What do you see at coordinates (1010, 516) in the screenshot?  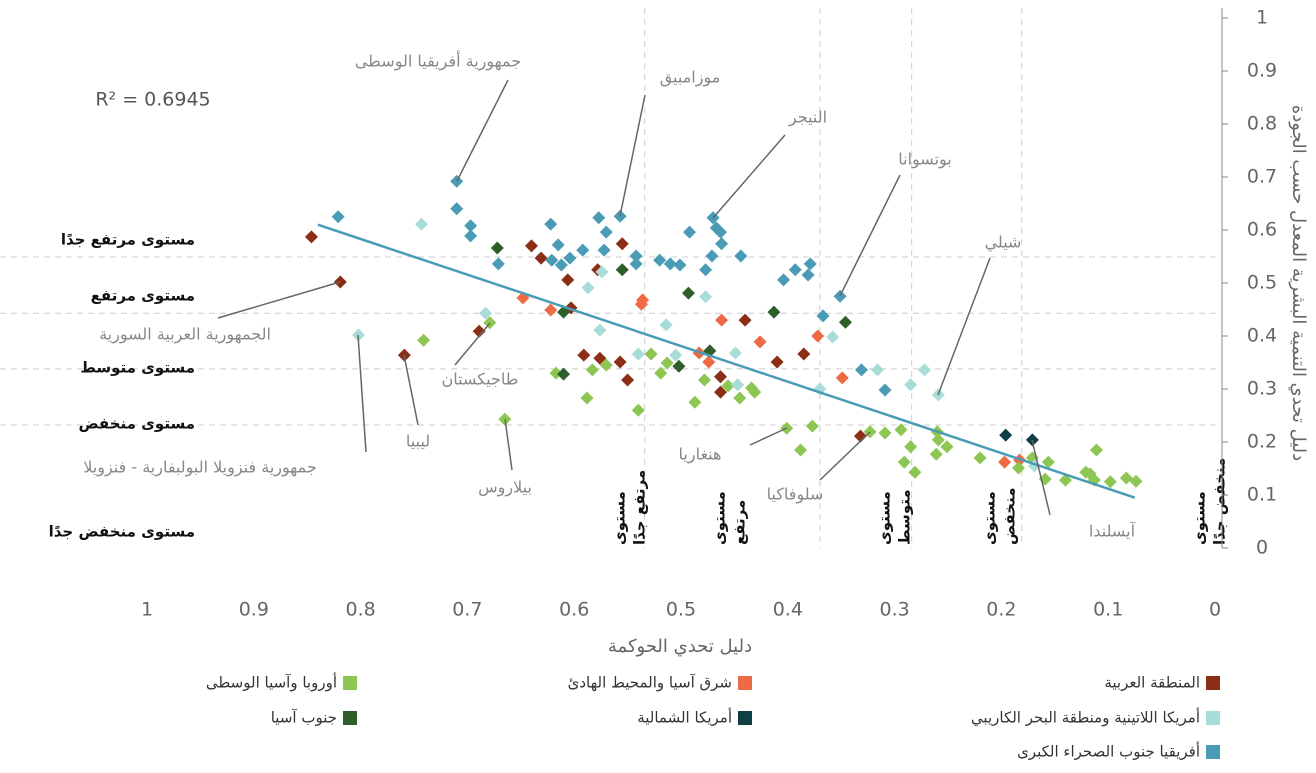 I see `level-label: منخفض` at bounding box center [1010, 516].